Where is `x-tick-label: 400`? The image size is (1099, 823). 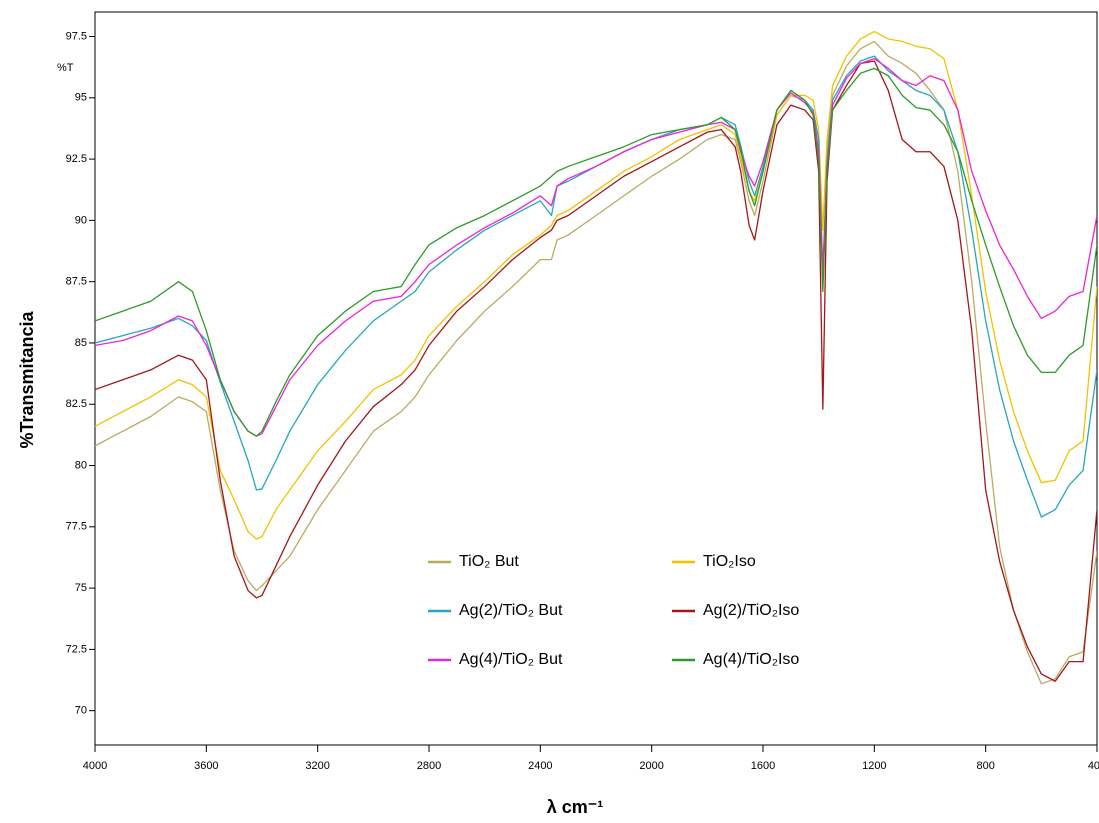
x-tick-label: 400 is located at coordinates (1093, 766).